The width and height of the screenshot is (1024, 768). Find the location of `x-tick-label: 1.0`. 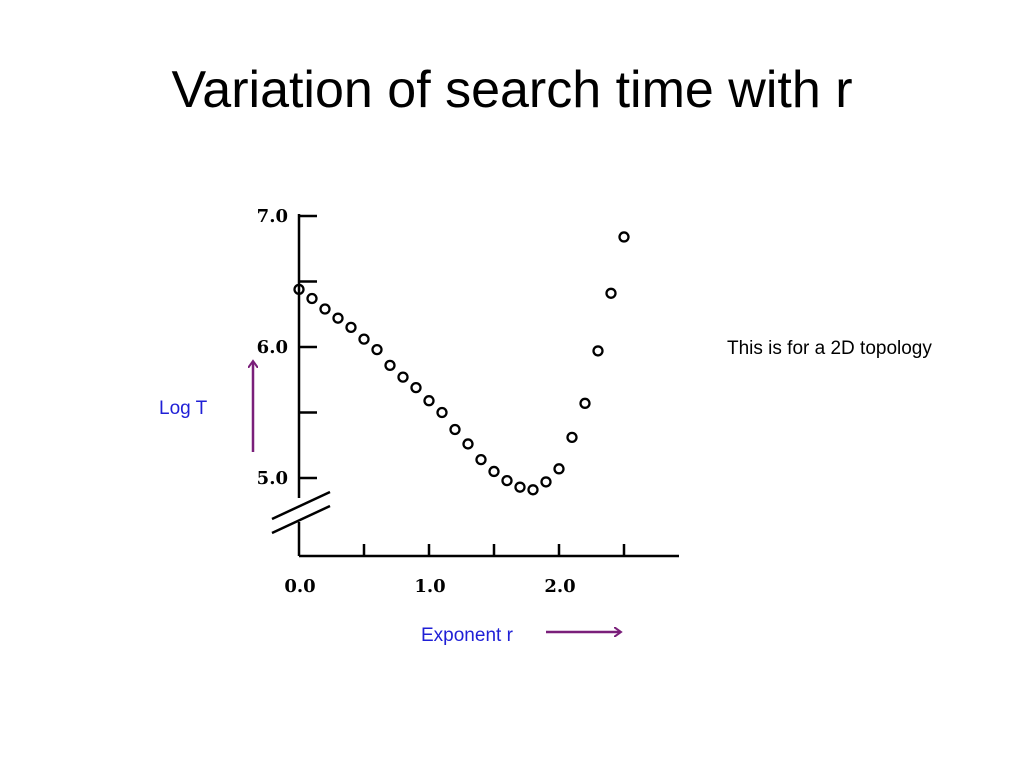

x-tick-label: 1.0 is located at coordinates (429, 586).